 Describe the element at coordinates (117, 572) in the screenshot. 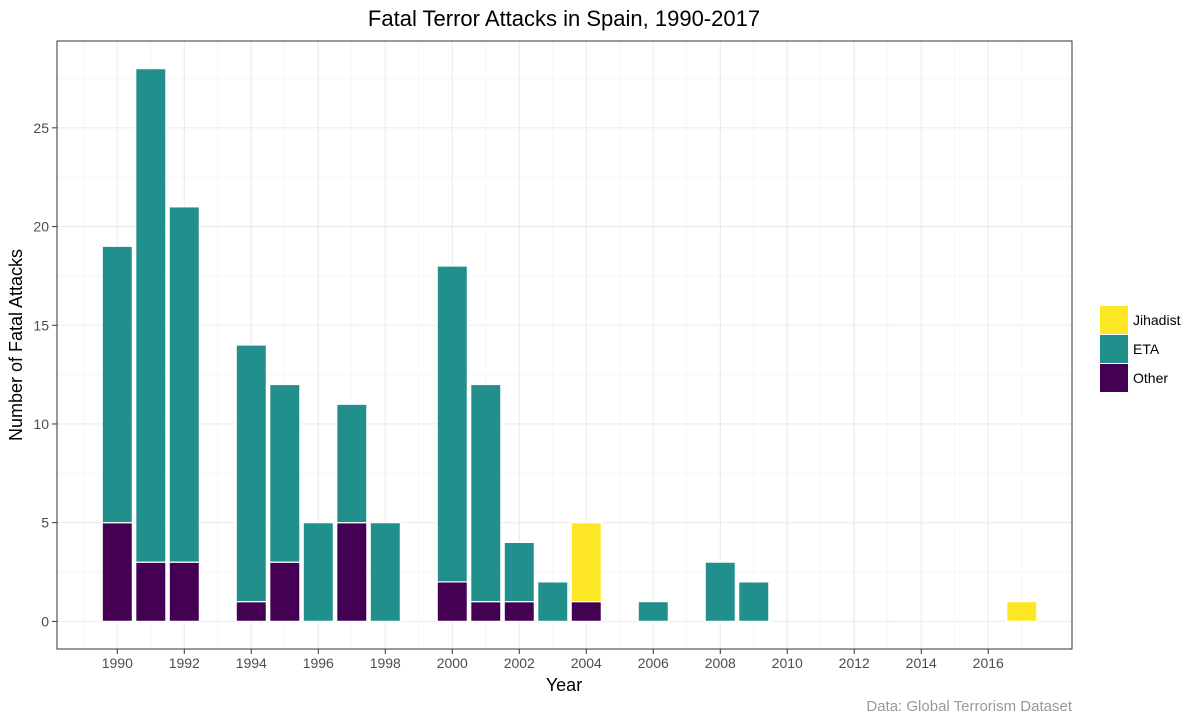

I see `bar-other-1990` at that location.